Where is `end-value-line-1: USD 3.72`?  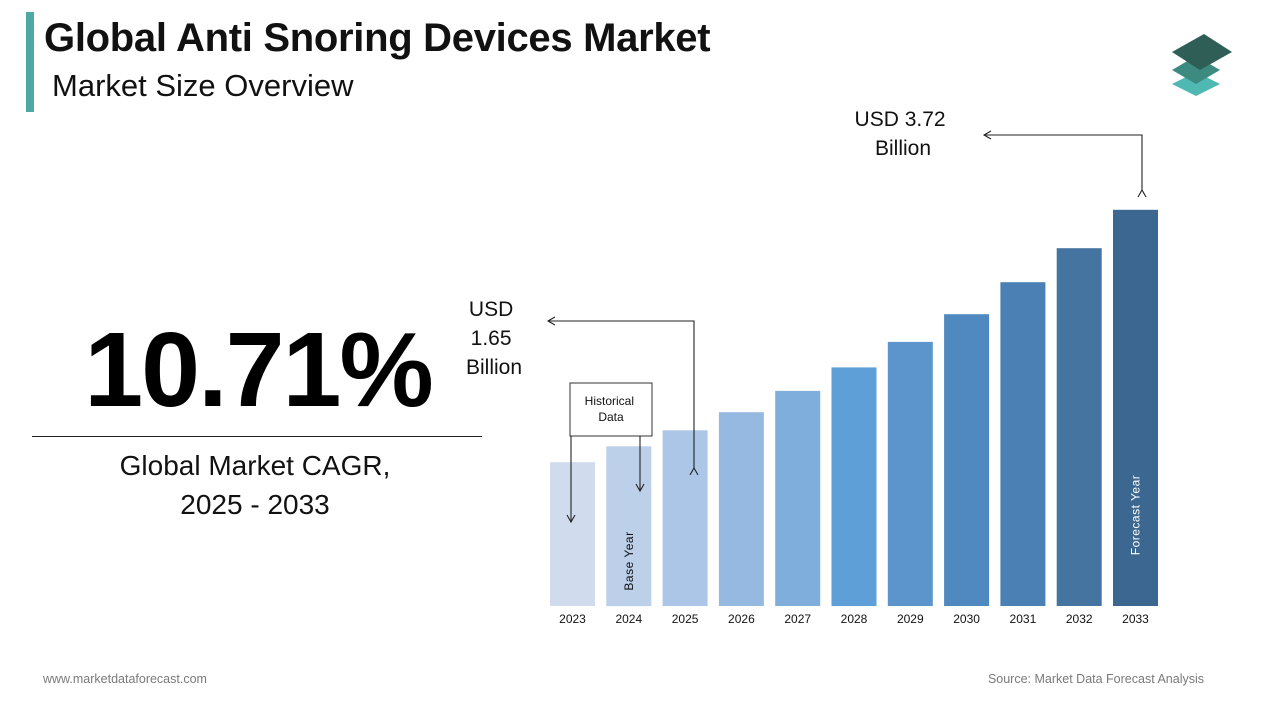
end-value-line-1: USD 3.72 is located at coordinates (900, 119).